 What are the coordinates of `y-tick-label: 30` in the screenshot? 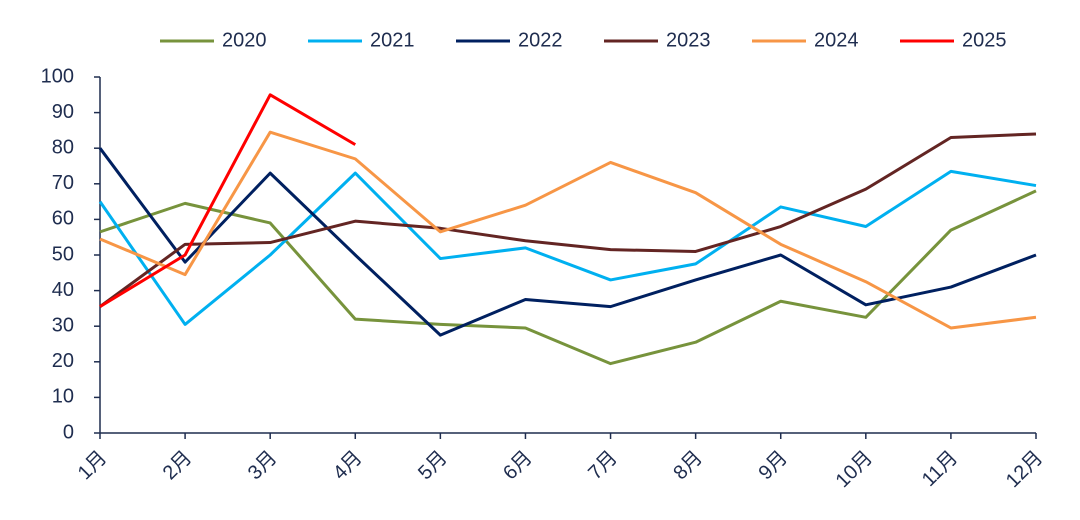 It's located at (63, 325).